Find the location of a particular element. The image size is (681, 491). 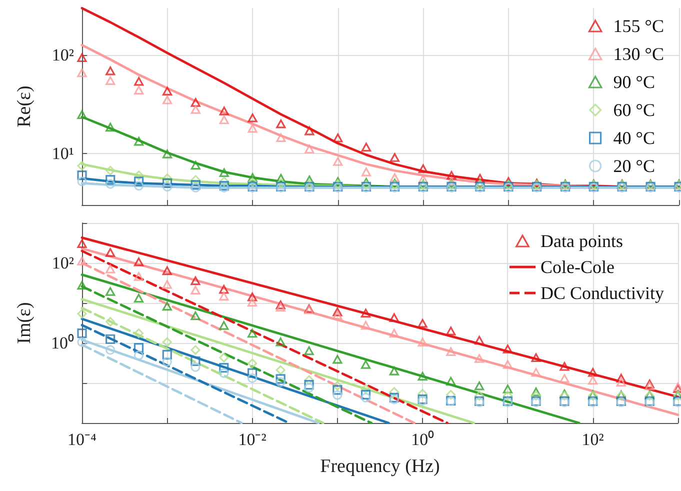

y-tick-label: 10¹ is located at coordinates (63, 153).